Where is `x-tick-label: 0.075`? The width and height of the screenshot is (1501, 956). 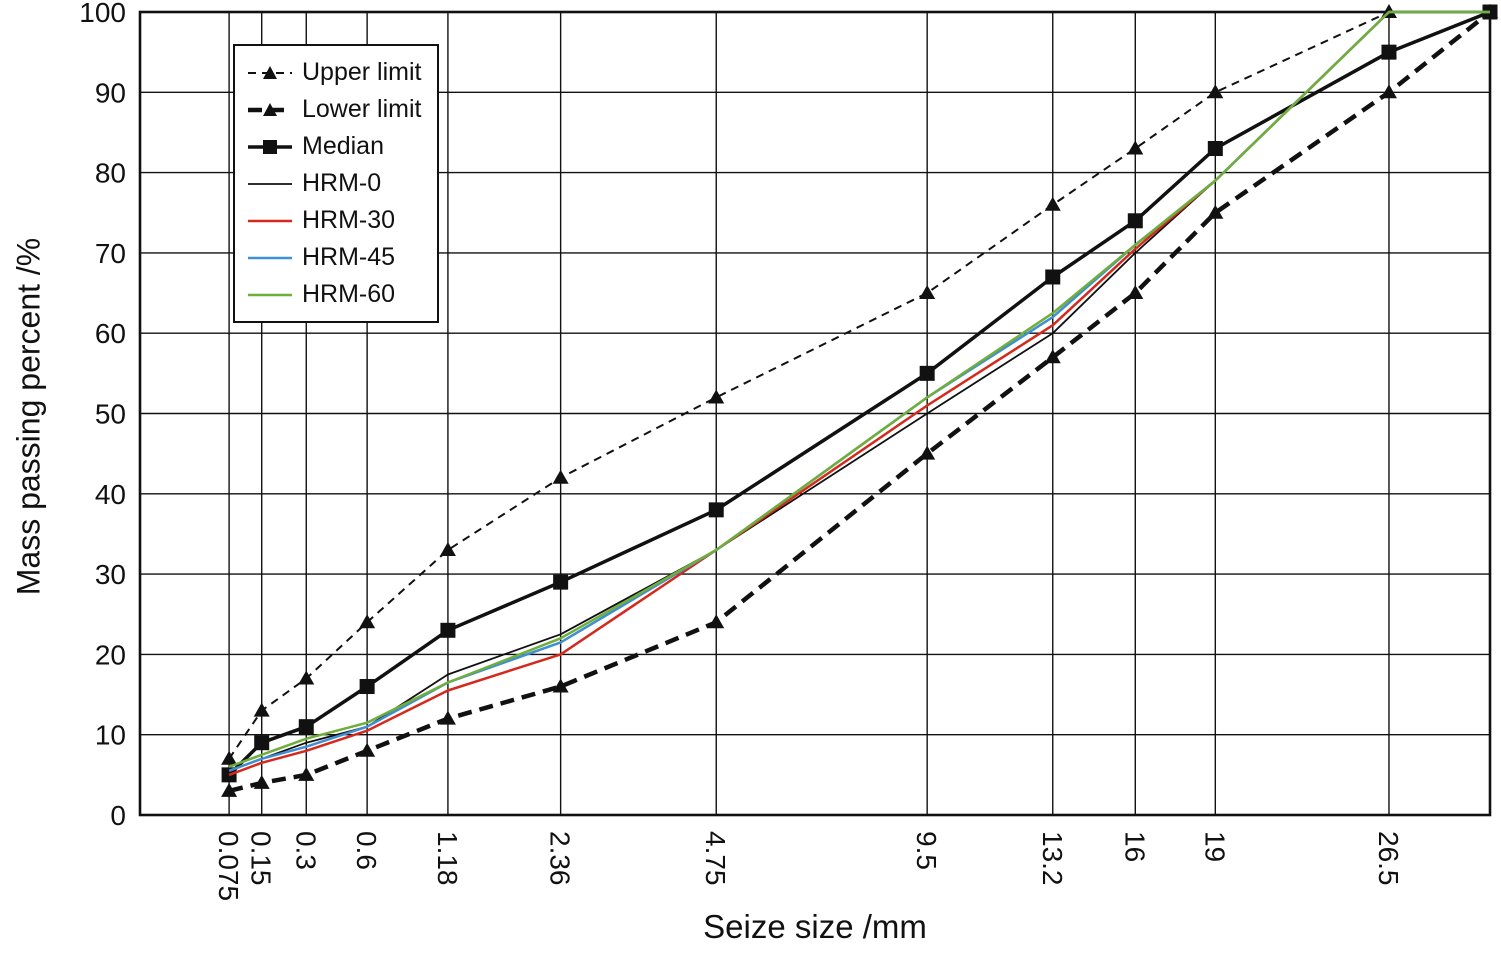 x-tick-label: 0.075 is located at coordinates (228, 866).